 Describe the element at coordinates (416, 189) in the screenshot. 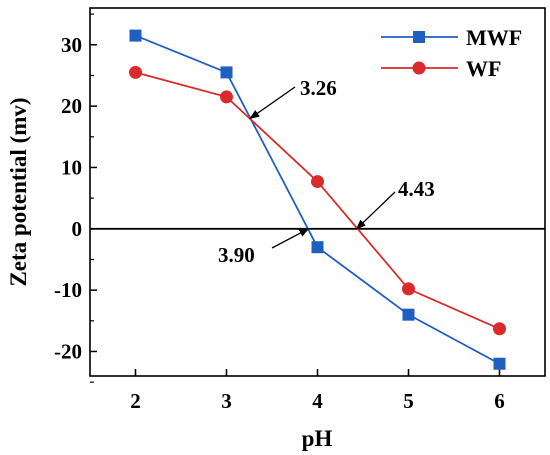

I see `annotation-label: 4.43` at that location.